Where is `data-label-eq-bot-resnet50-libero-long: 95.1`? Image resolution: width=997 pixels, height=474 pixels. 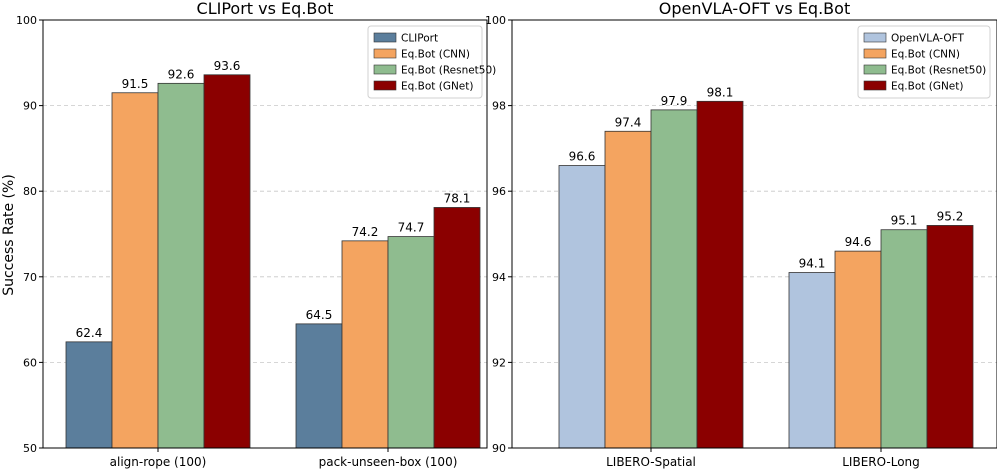
data-label-eq-bot-resnet50-libero-long: 95.1 is located at coordinates (904, 221).